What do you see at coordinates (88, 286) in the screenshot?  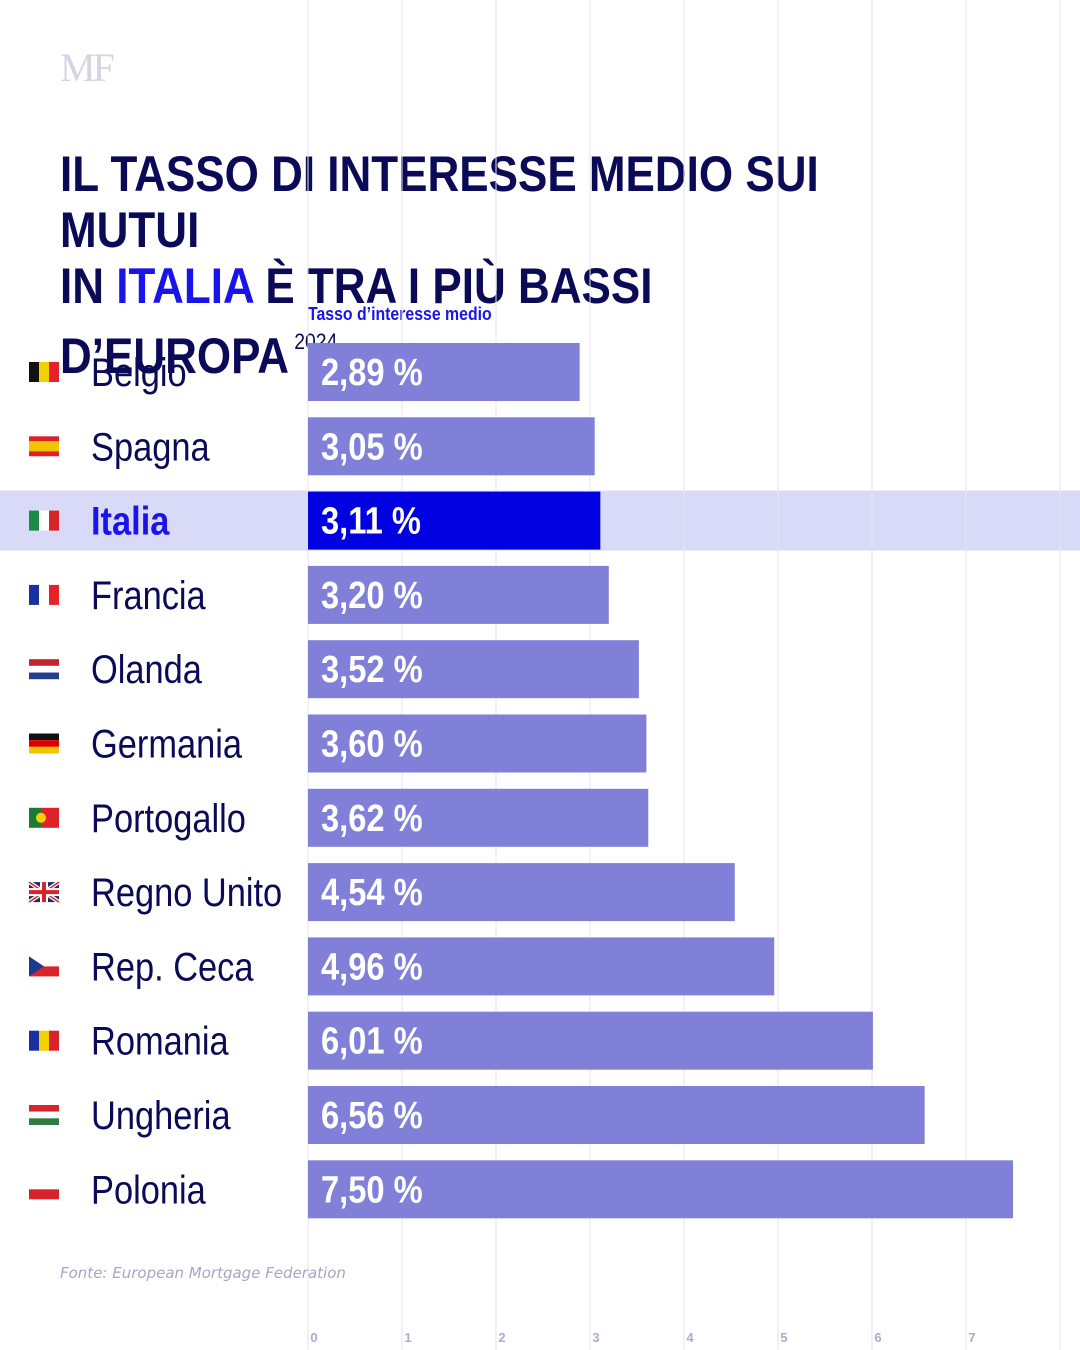 I see `title-line-2-start: IN` at bounding box center [88, 286].